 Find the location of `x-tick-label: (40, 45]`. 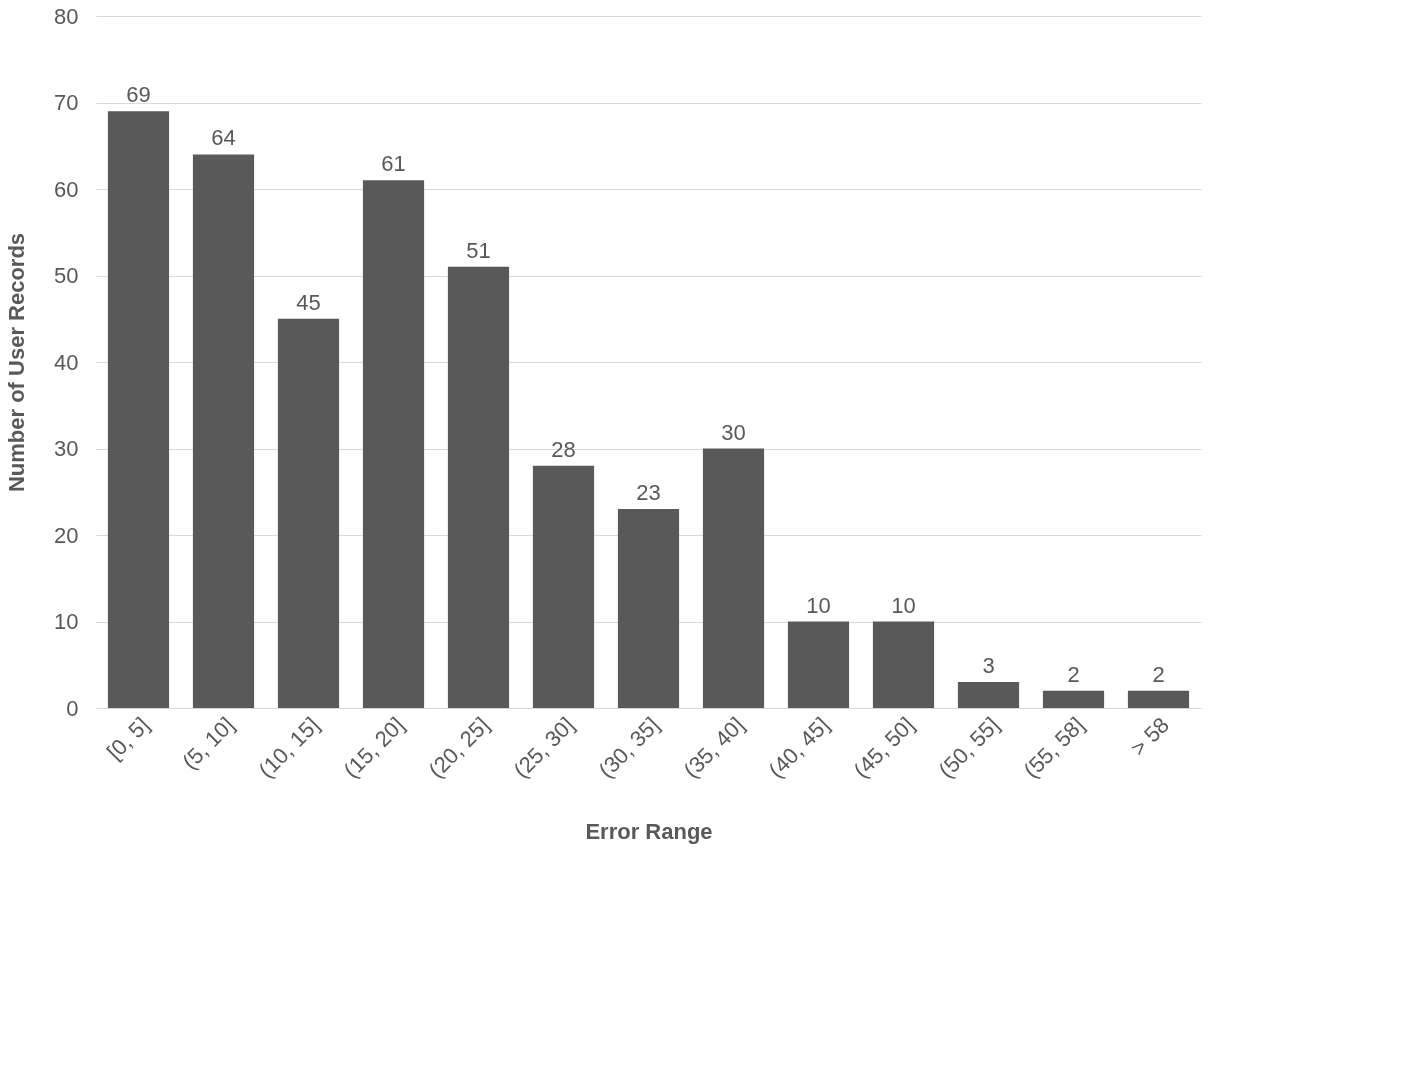

x-tick-label: (40, 45] is located at coordinates (799, 747).